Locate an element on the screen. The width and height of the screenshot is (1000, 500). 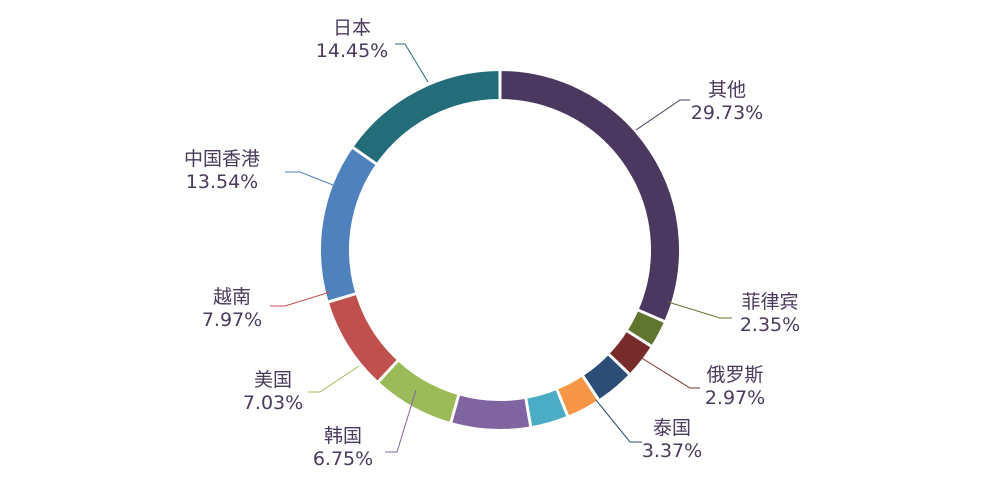
slice-label-name: 美国 is located at coordinates (273, 380).